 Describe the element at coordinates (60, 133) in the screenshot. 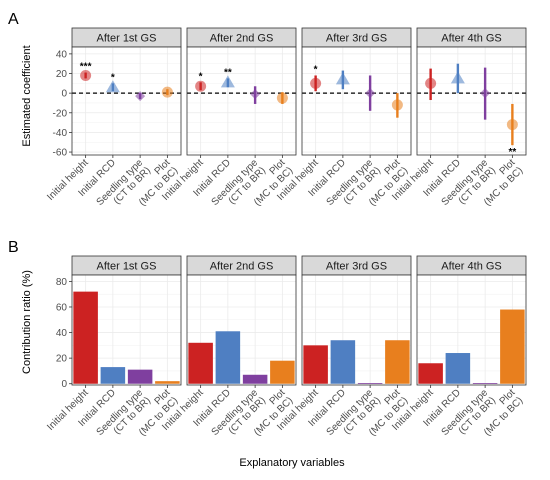

I see `y-tick-label: -40` at that location.